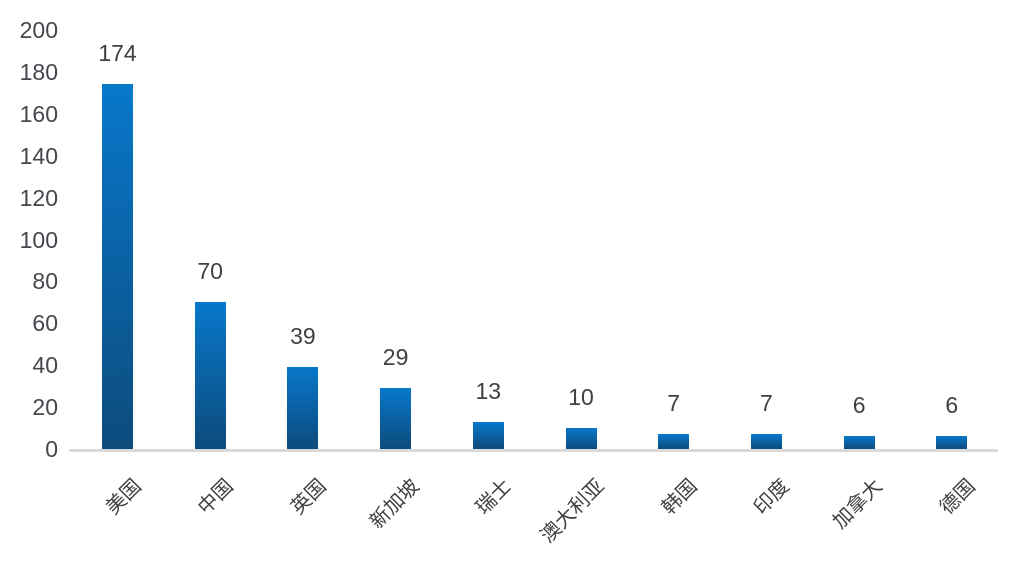  What do you see at coordinates (51, 449) in the screenshot?
I see `y-tick-label: 0` at bounding box center [51, 449].